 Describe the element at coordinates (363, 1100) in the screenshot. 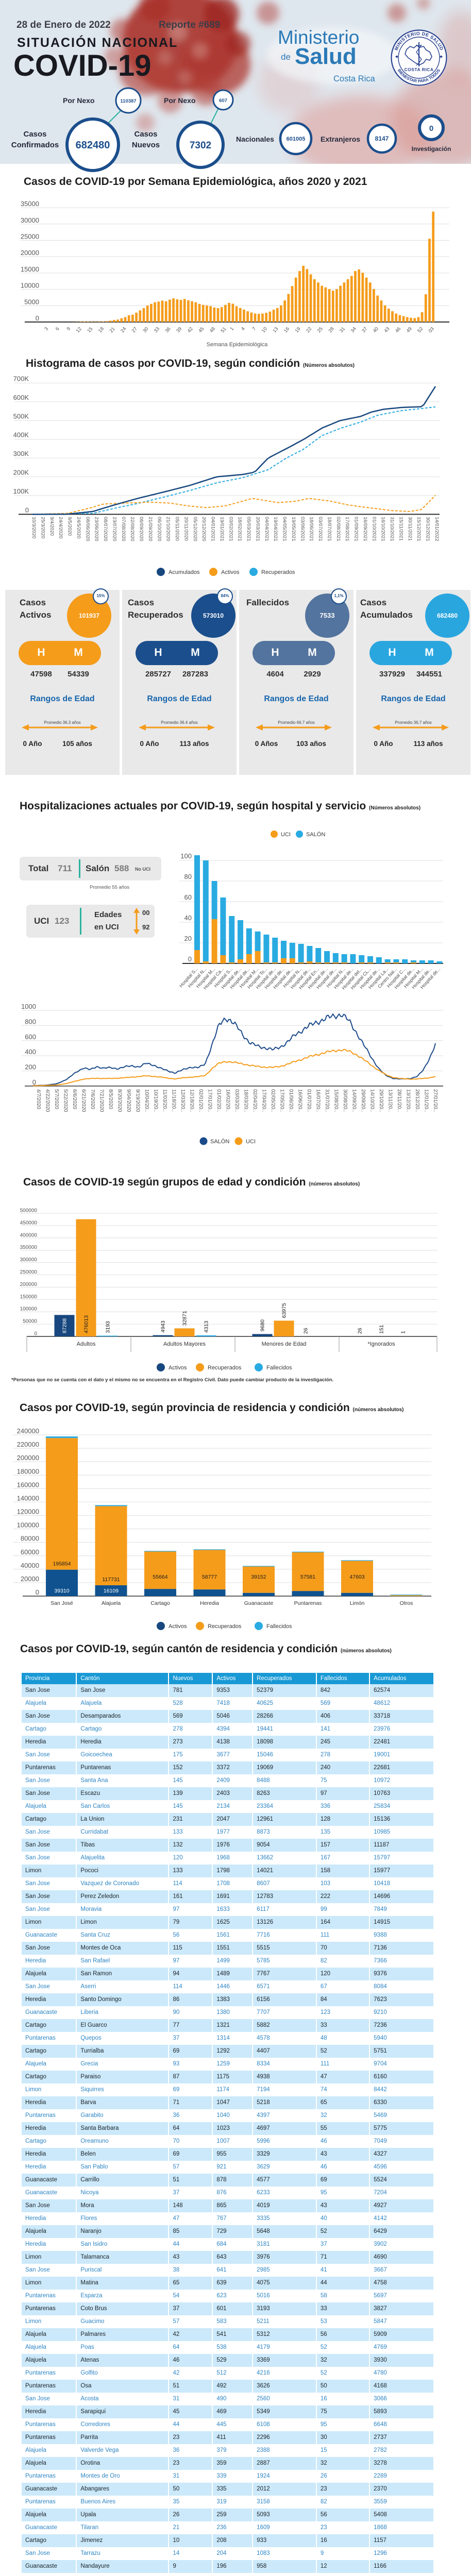

I see `svg-text: 29/09/20..` at that location.